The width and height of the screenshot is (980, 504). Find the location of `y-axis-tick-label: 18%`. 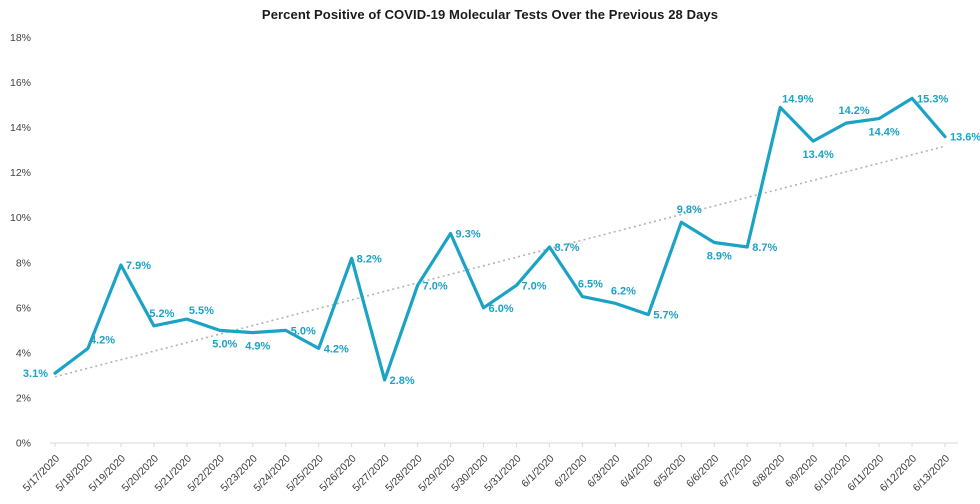

y-axis-tick-label: 18% is located at coordinates (20, 38).